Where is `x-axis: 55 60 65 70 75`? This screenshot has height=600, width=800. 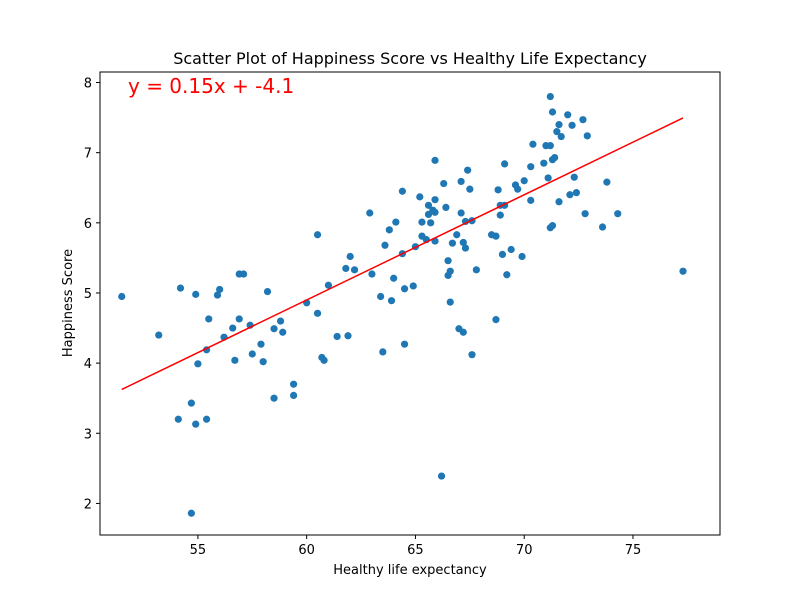 x-axis: 55 60 65 70 75 is located at coordinates (416, 546).